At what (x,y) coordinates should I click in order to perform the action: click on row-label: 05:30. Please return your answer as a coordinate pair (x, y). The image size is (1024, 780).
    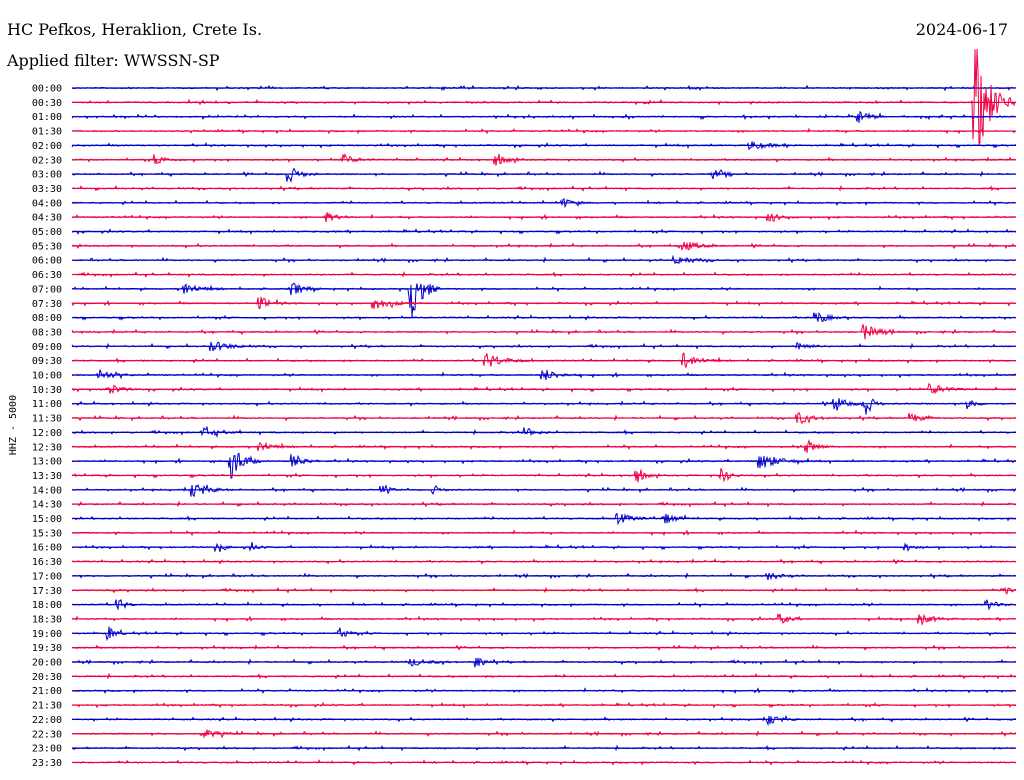
    Looking at the image, I should click on (47, 246).